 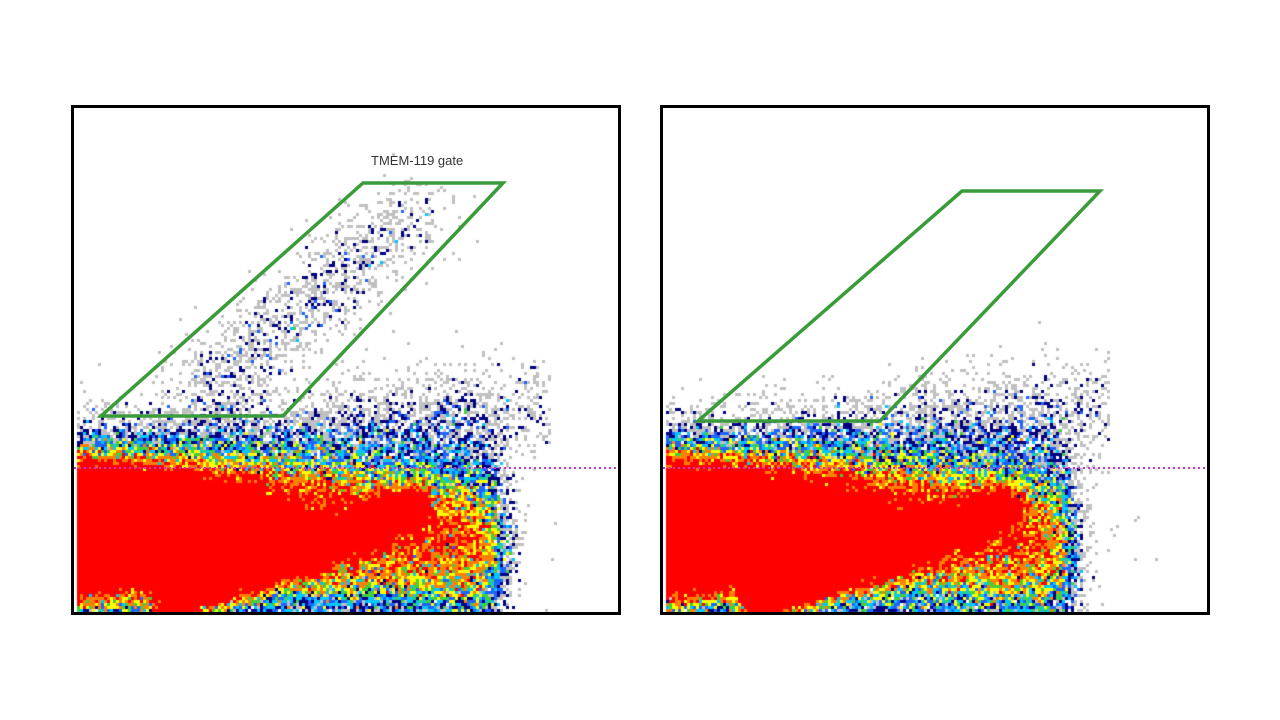 I want to click on gate-label: TMEM-119 gate, so click(x=417, y=160).